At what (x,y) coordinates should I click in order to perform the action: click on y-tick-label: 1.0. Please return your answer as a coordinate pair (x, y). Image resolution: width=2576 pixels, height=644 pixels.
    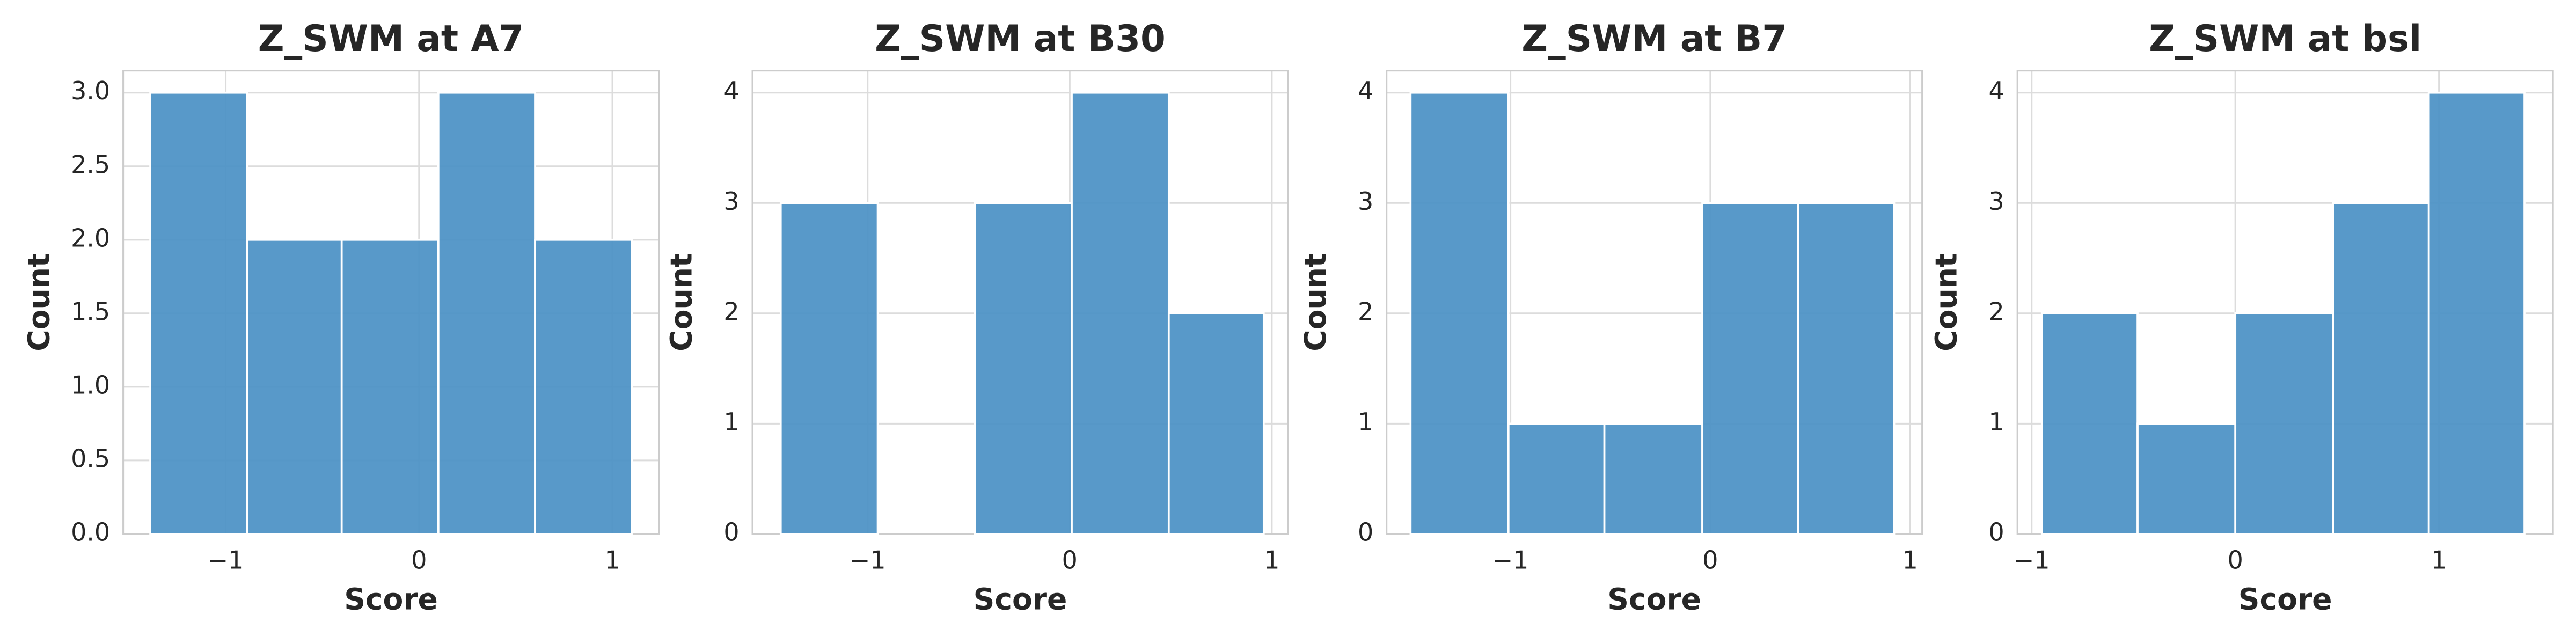
    Looking at the image, I should click on (90, 384).